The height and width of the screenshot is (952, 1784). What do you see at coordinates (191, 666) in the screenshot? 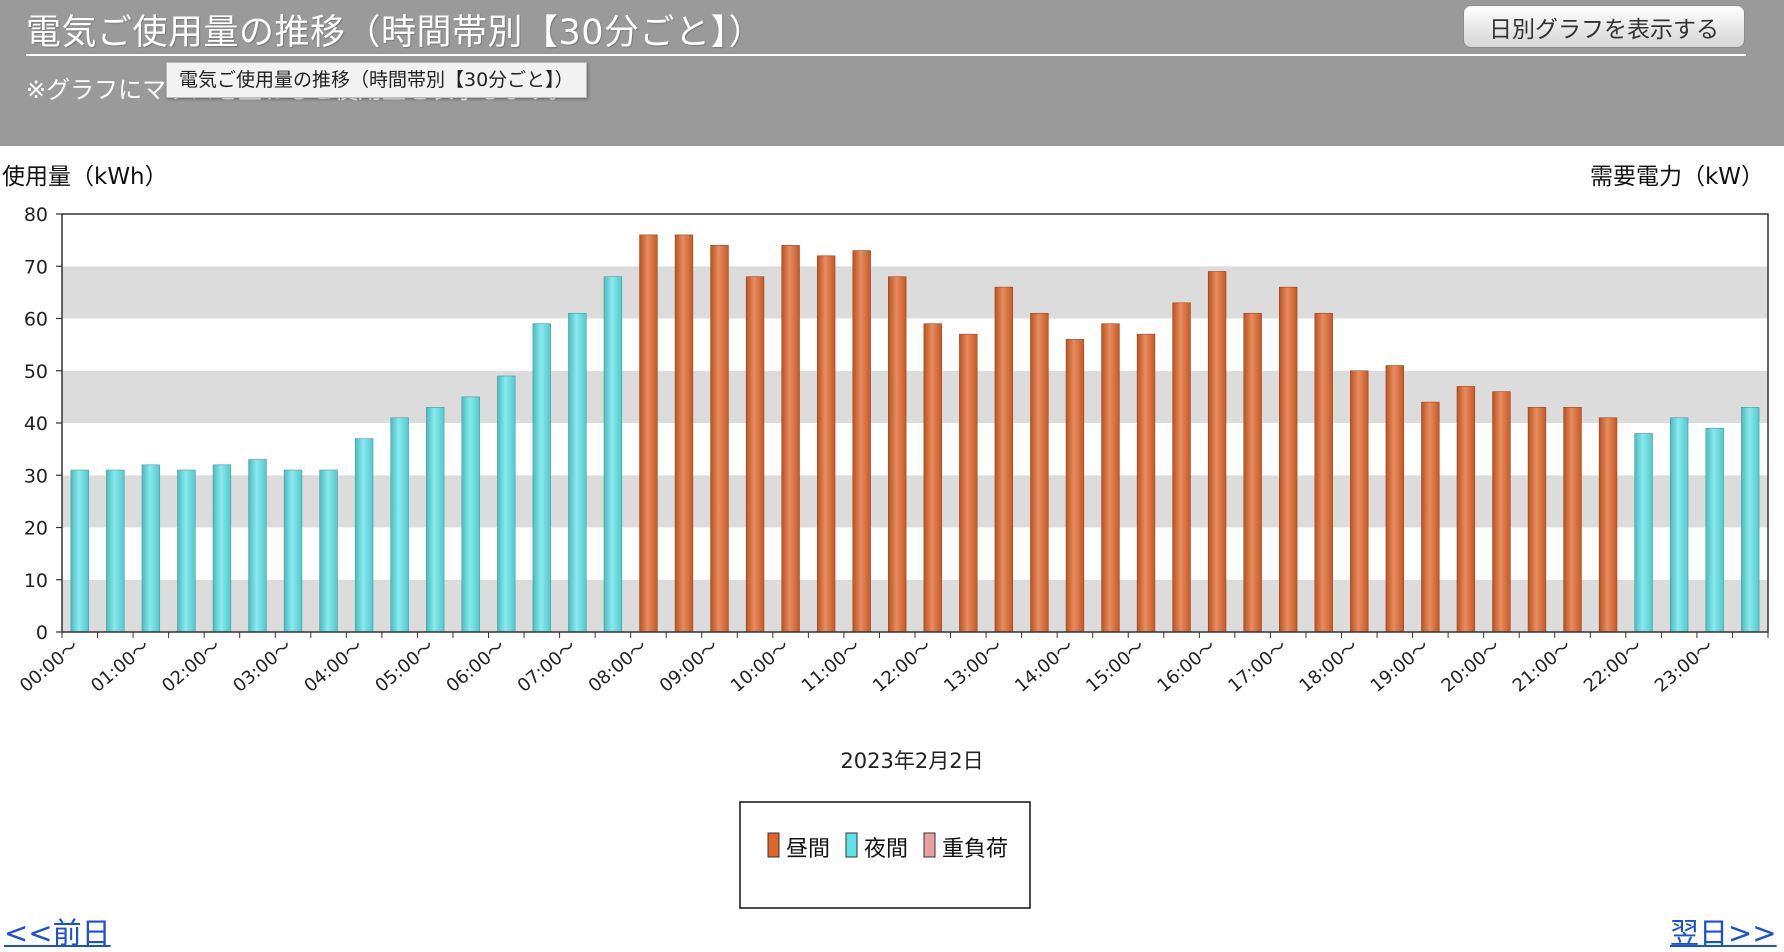
I see `x-tick-label: 02:00～` at bounding box center [191, 666].